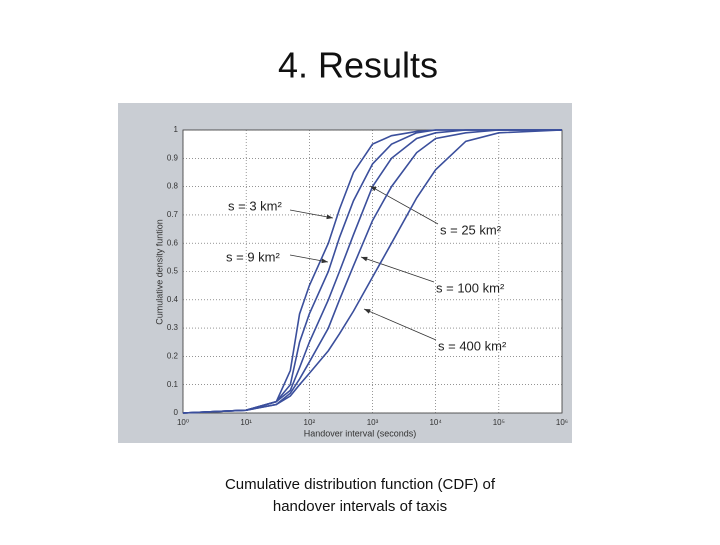 The height and width of the screenshot is (545, 720). What do you see at coordinates (173, 186) in the screenshot?
I see `y-tick-label: 0.8` at bounding box center [173, 186].